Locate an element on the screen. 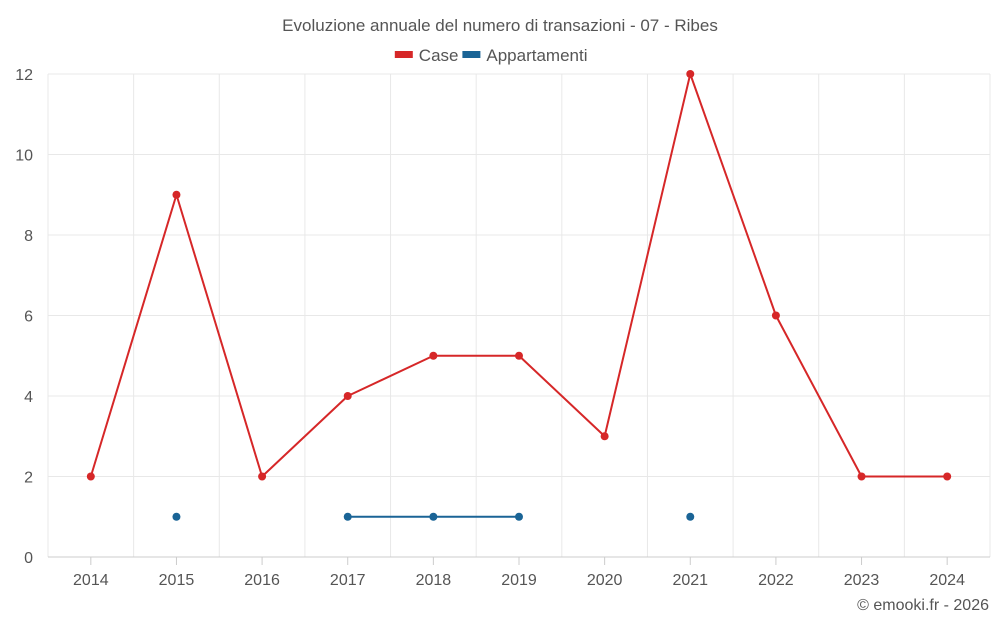 The height and width of the screenshot is (625, 1000). x-tick-label: 2017 is located at coordinates (348, 580).